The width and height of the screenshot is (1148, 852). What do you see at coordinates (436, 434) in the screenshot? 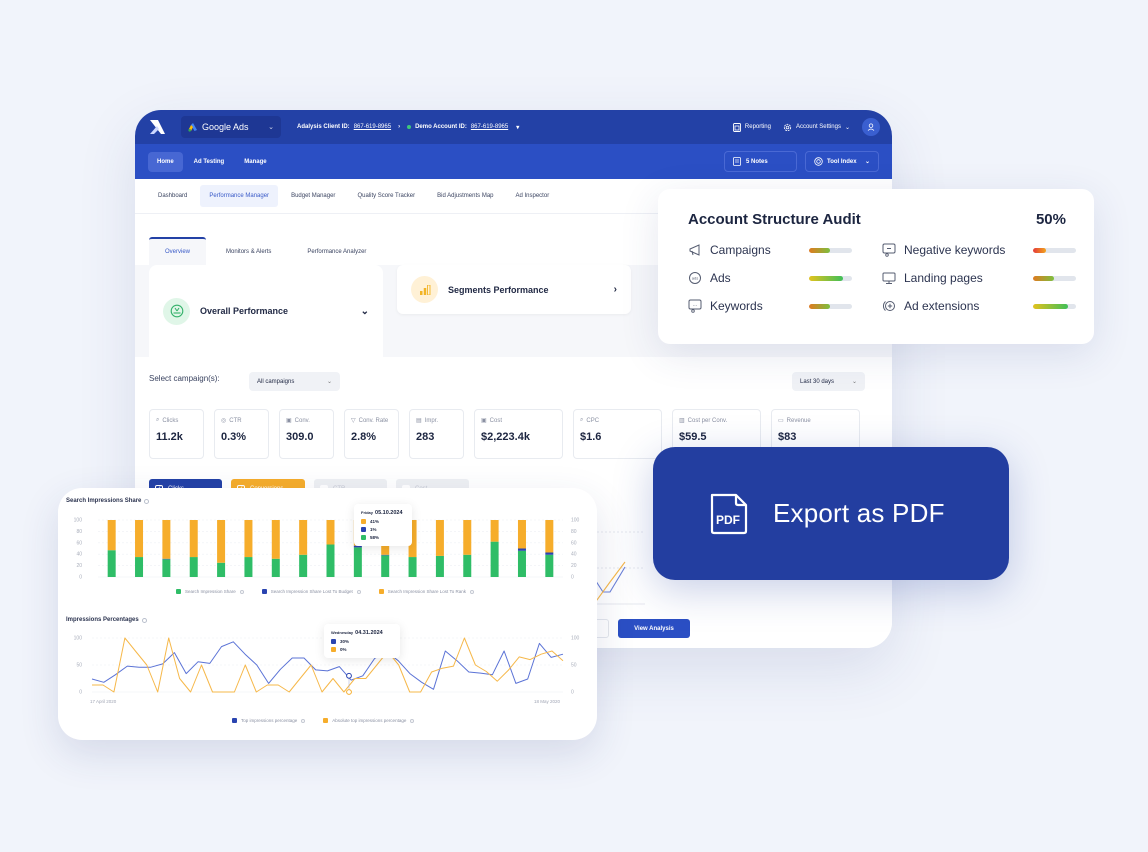
I see `kpi-impressions: ▤ Impr. 283` at bounding box center [436, 434].